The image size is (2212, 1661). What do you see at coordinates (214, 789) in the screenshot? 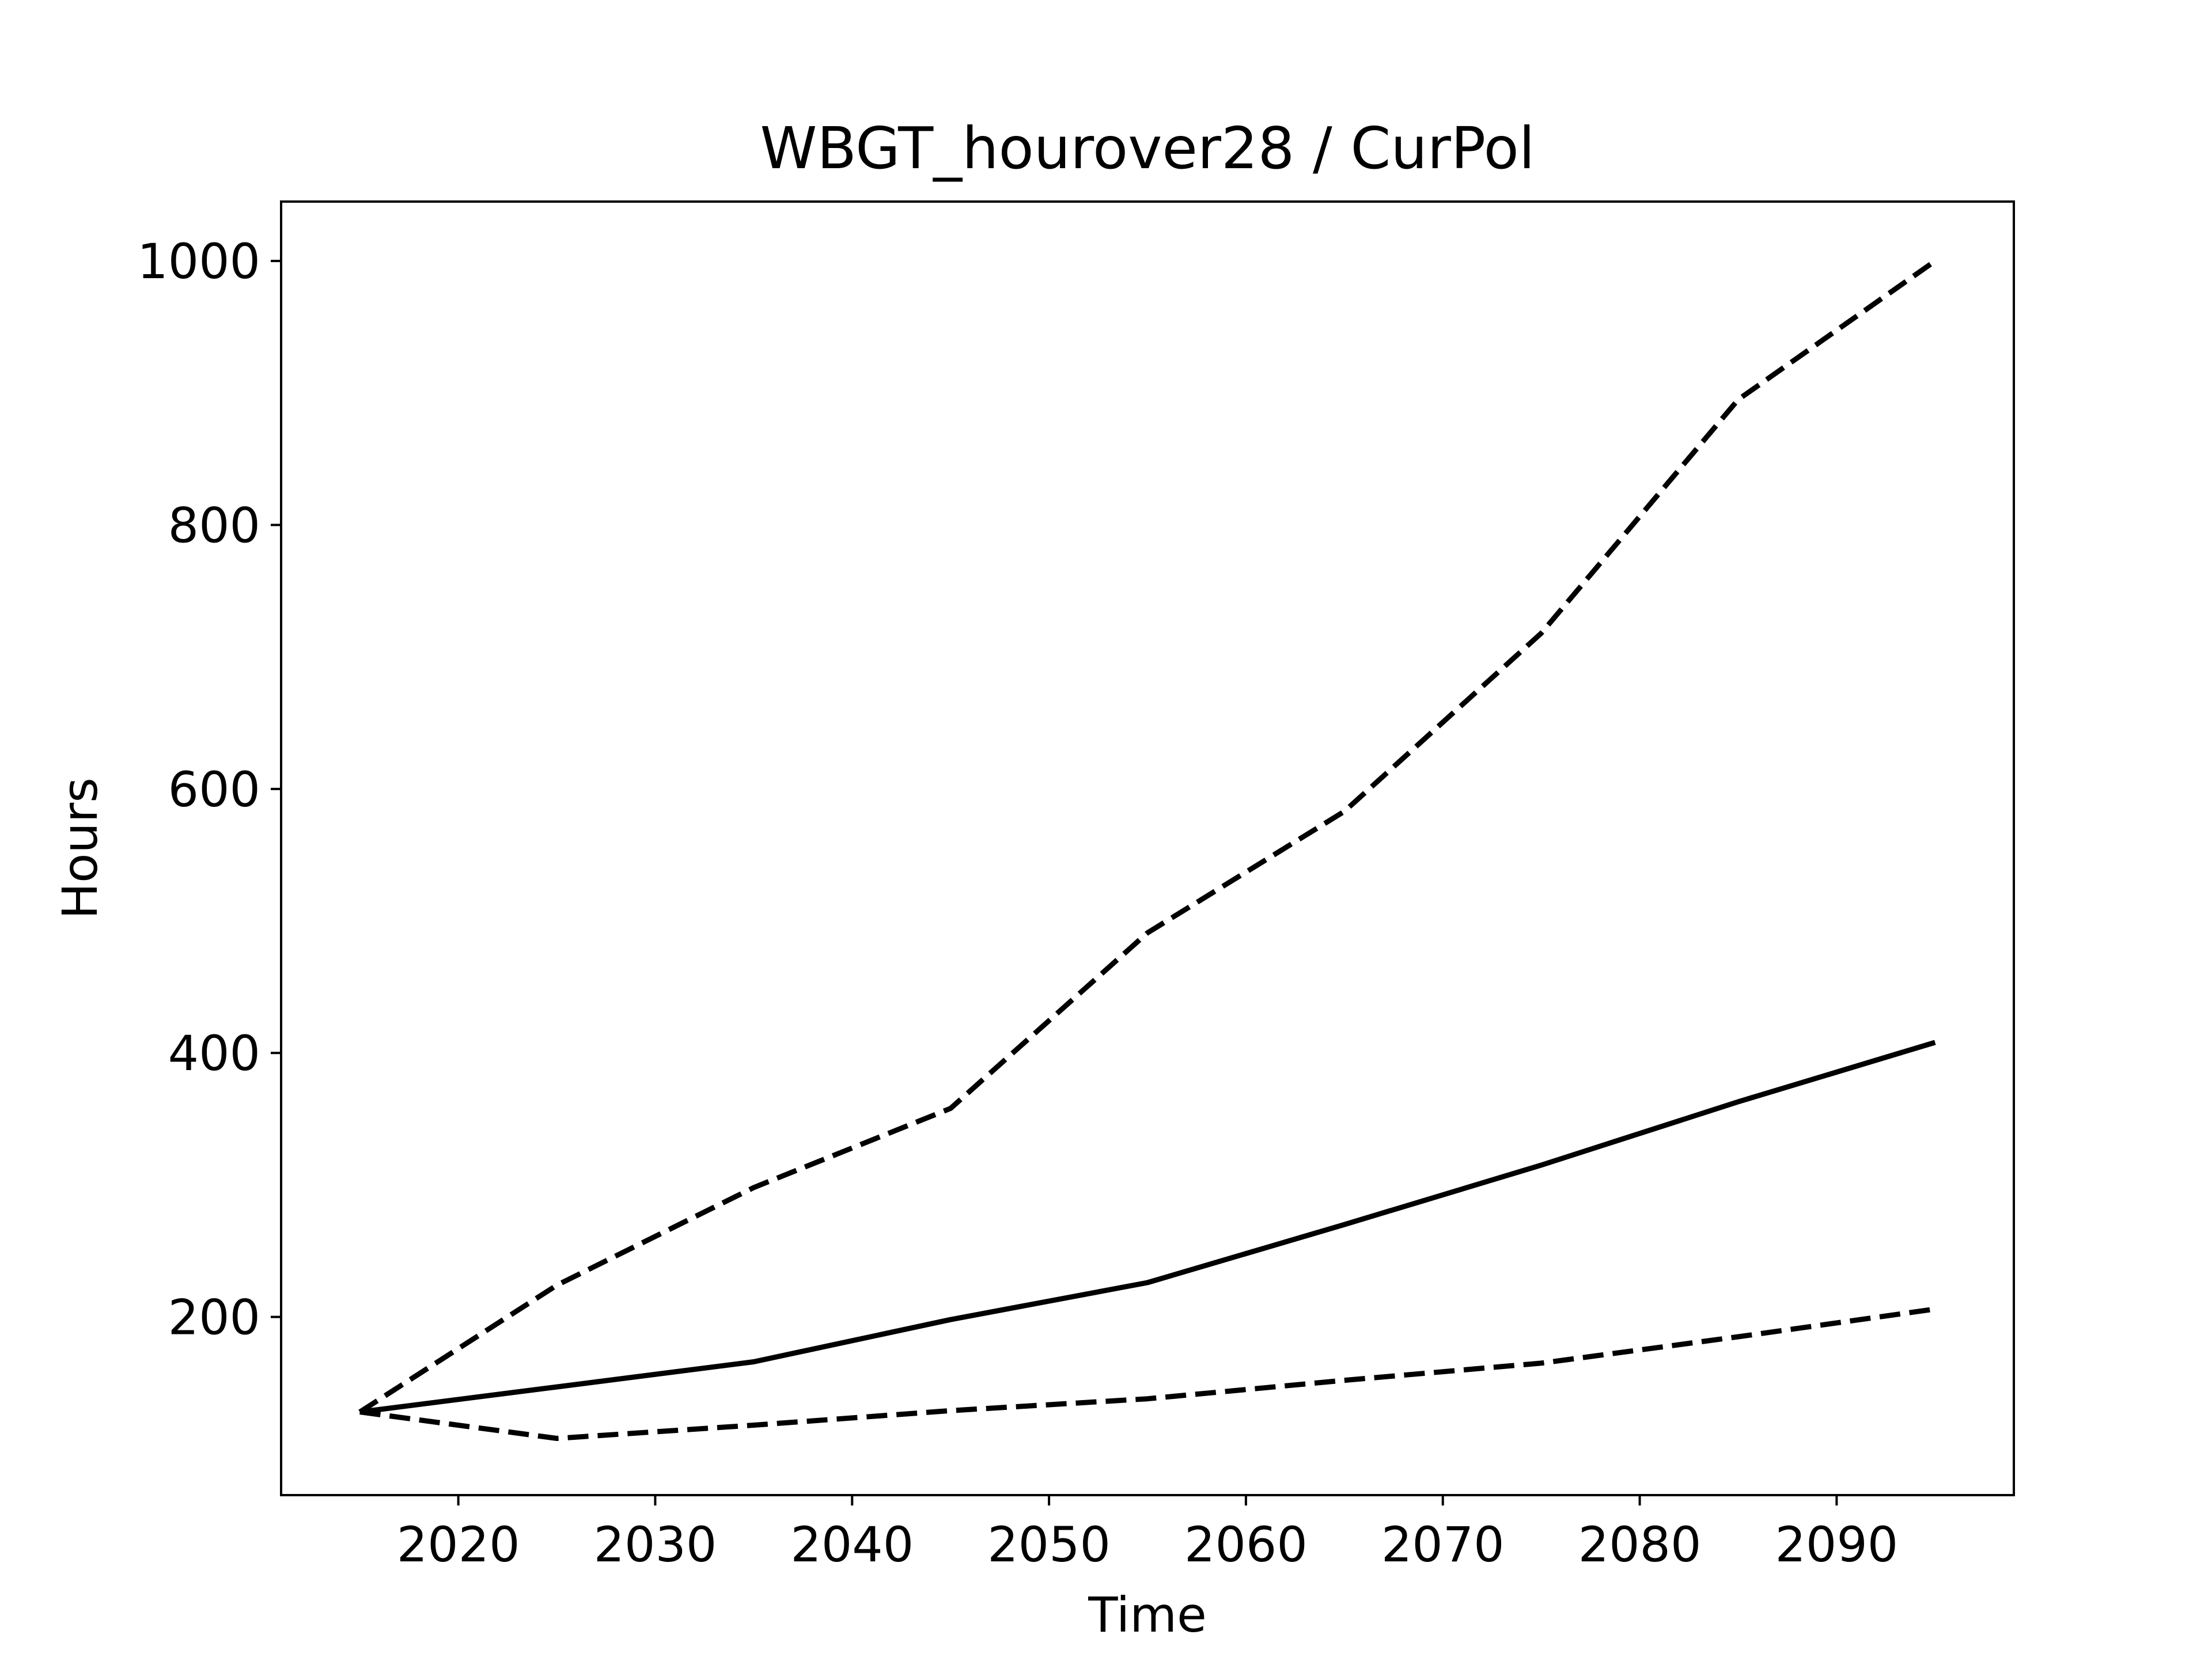
I see `y-tick-label: 600` at bounding box center [214, 789].